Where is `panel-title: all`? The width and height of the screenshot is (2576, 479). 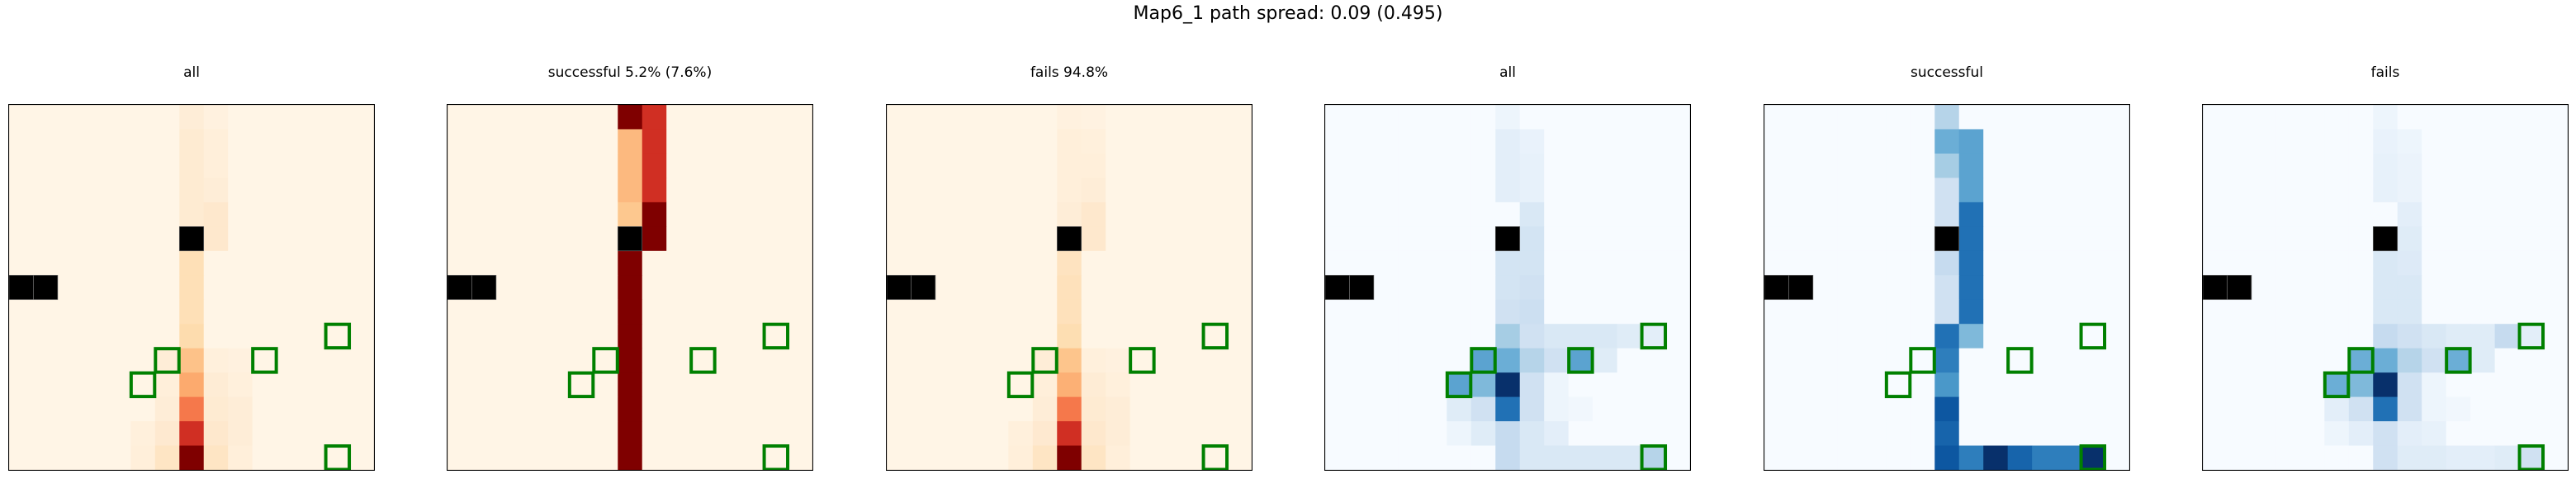
panel-title: all is located at coordinates (1507, 73).